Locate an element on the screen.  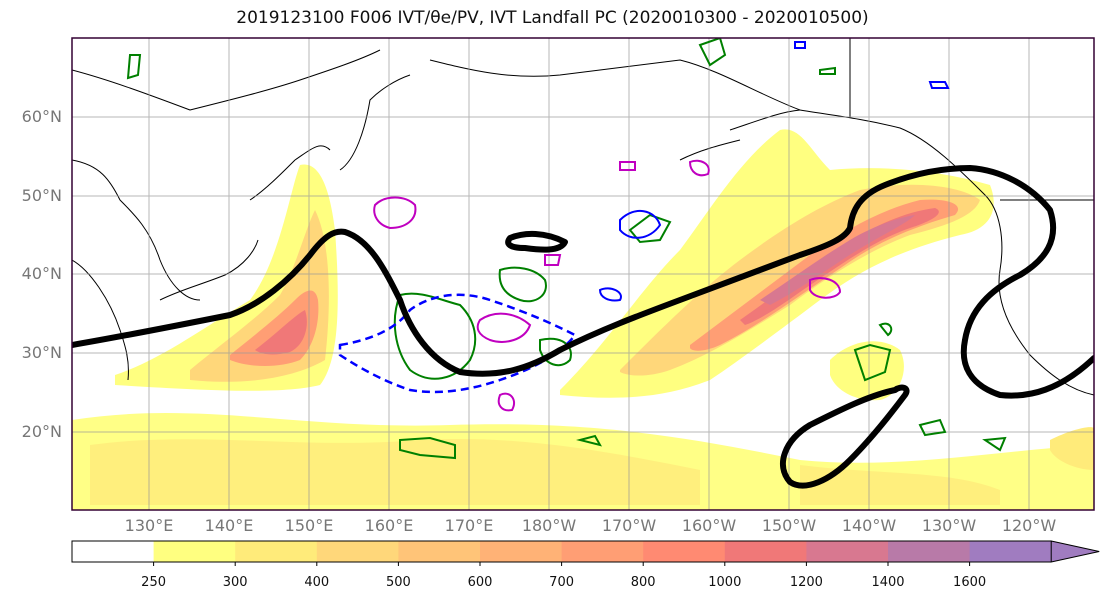
ivt-subtropical-blob is located at coordinates (962, 405).